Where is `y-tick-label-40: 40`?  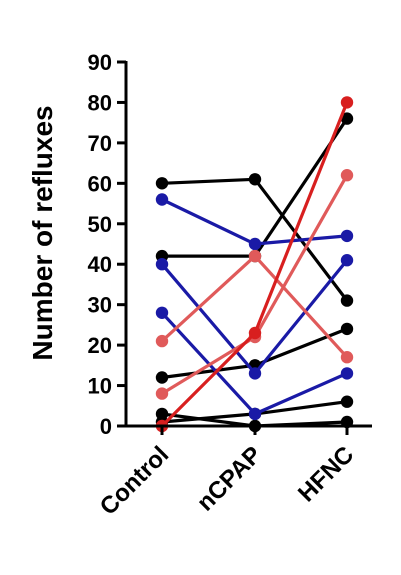
y-tick-label-40: 40 is located at coordinates (100, 264).